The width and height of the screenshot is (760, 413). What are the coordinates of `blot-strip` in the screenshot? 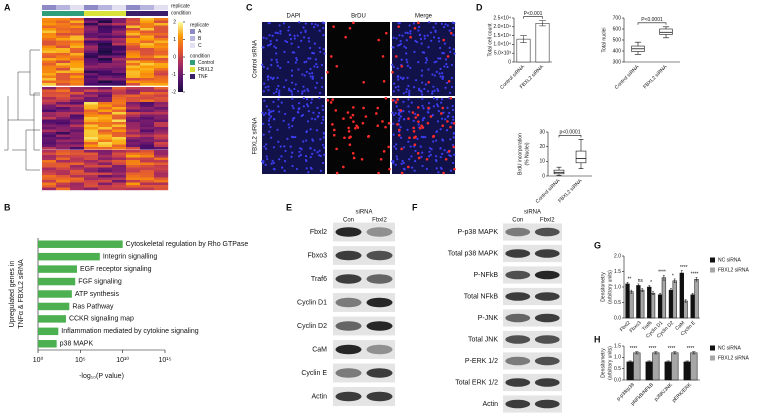 It's located at (364, 373).